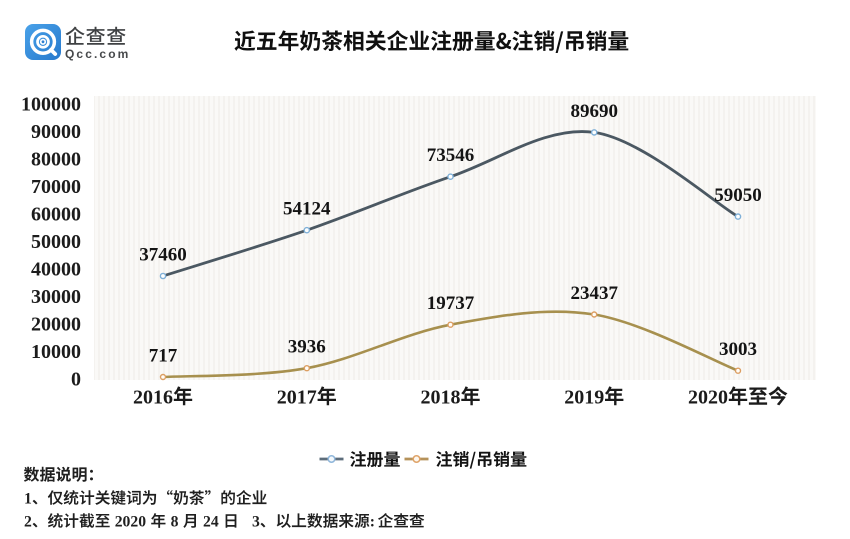  What do you see at coordinates (153, 398) in the screenshot?
I see `svg-text: 2016` at bounding box center [153, 398].